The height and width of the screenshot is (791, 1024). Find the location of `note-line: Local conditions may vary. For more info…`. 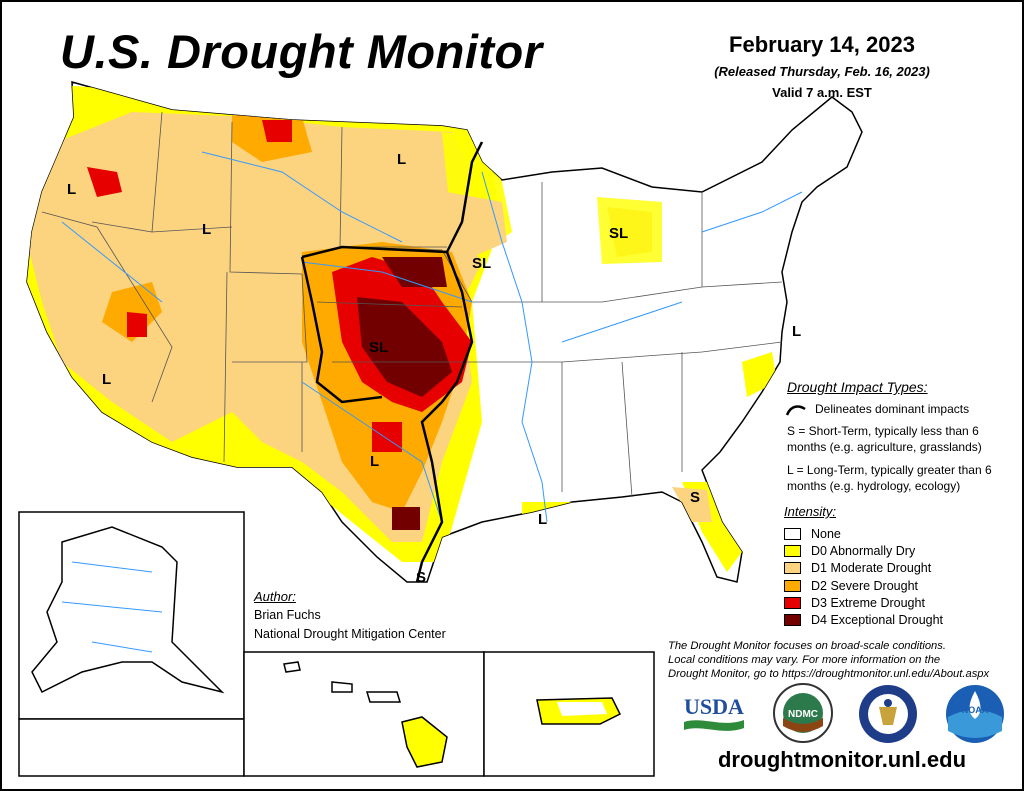

note-line: Local conditions may vary. For more info… is located at coordinates (804, 659).